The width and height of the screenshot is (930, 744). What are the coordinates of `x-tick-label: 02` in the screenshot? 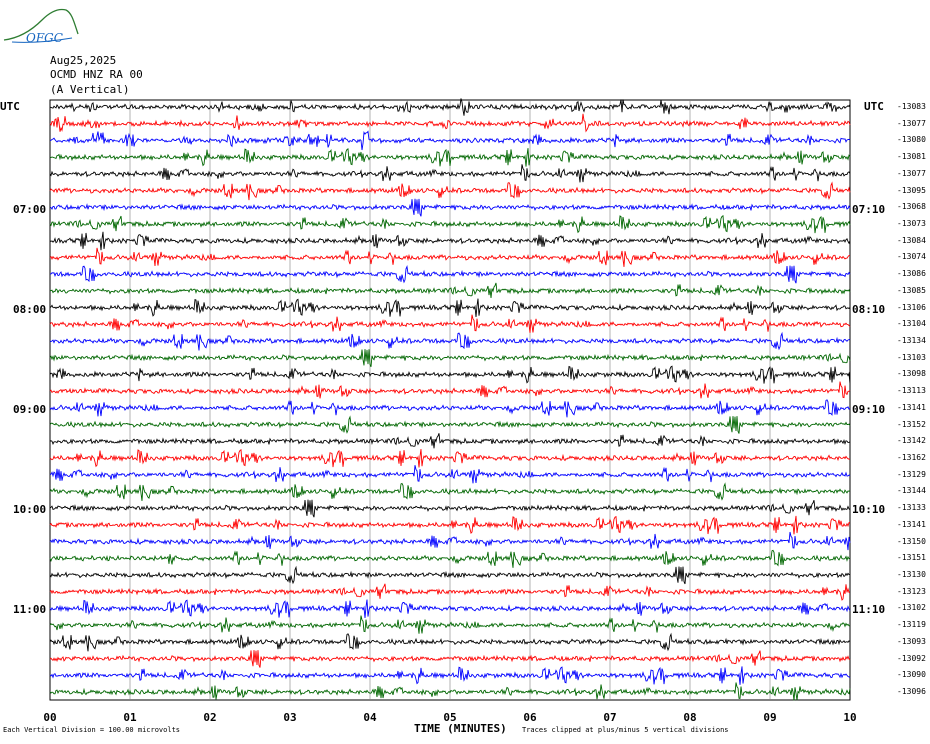 It's located at (210, 717).